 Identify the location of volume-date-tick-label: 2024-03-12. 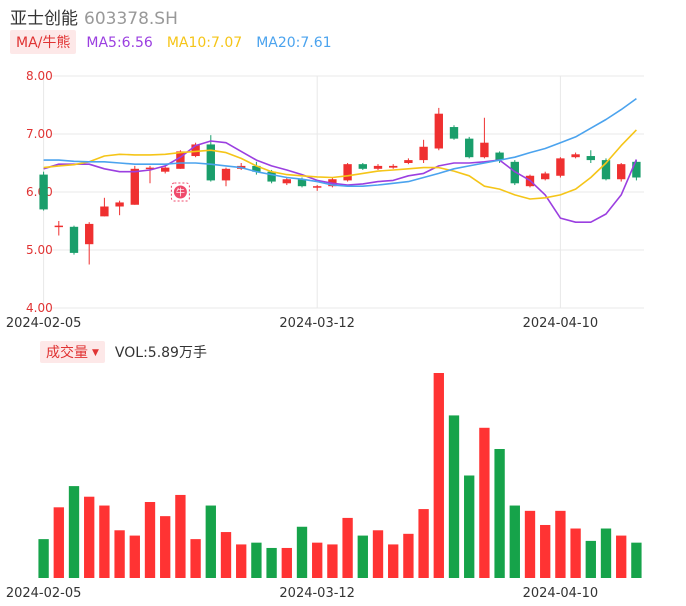
(317, 593).